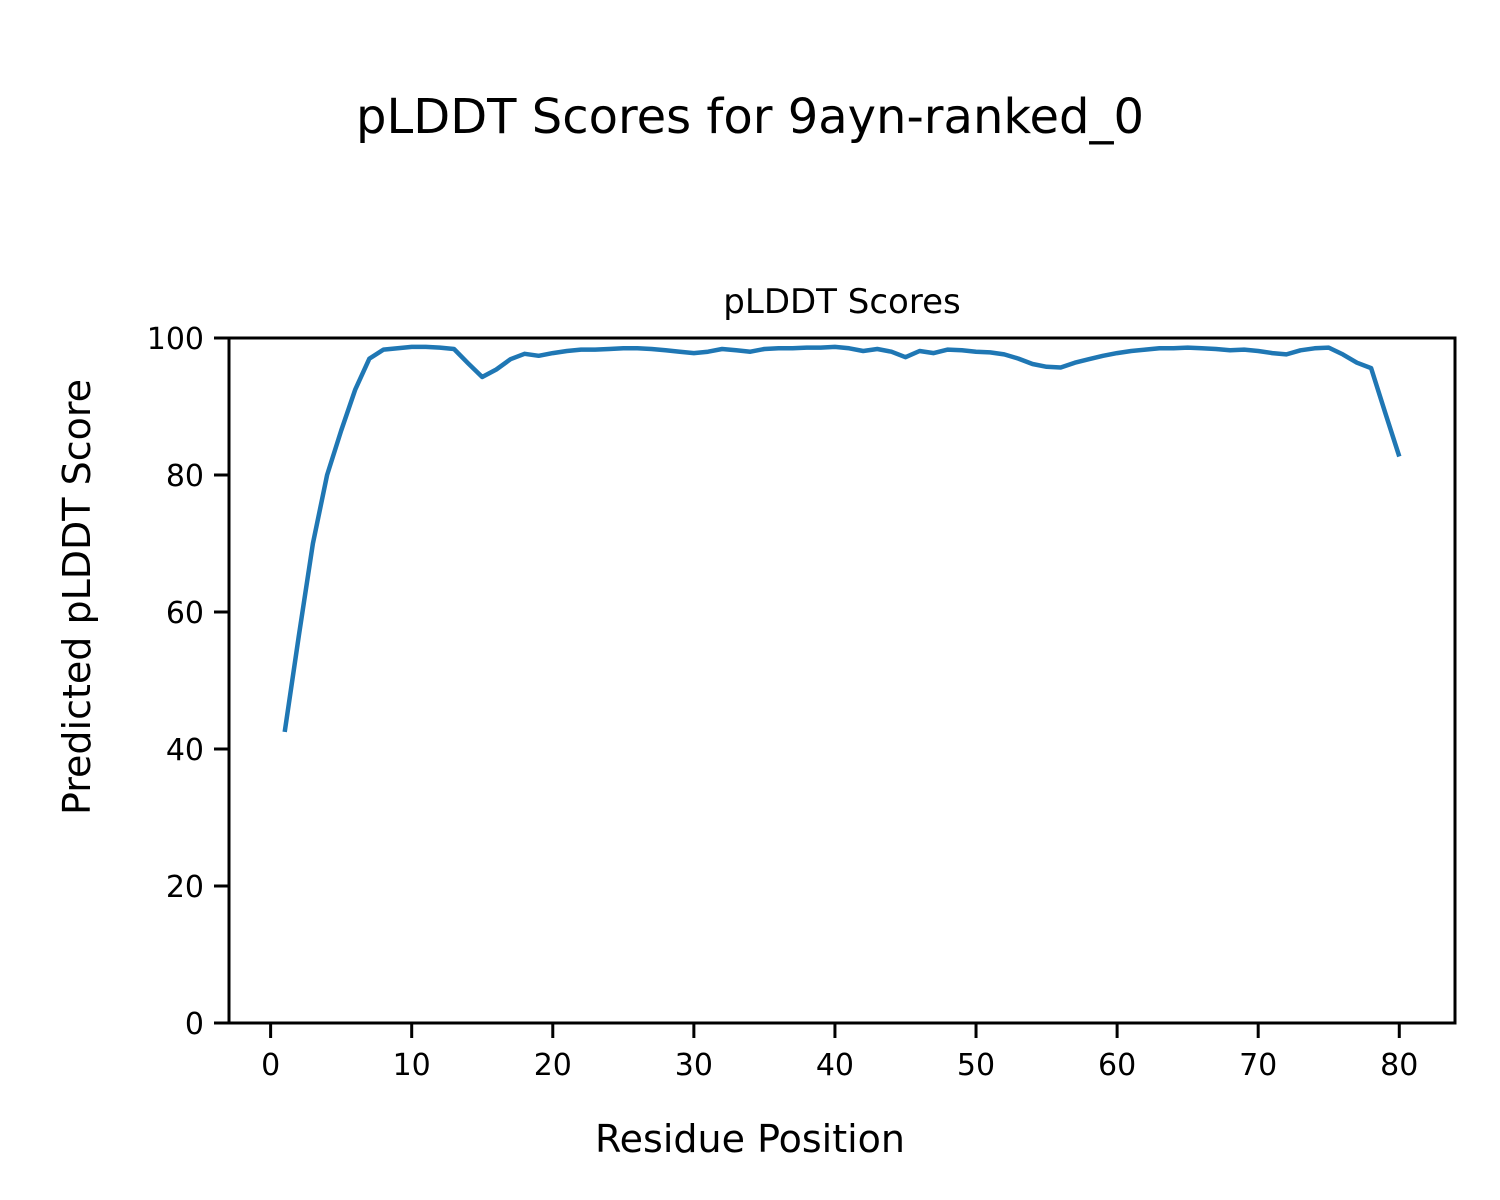  I want to click on x-tick-label: 70, so click(1258, 1065).